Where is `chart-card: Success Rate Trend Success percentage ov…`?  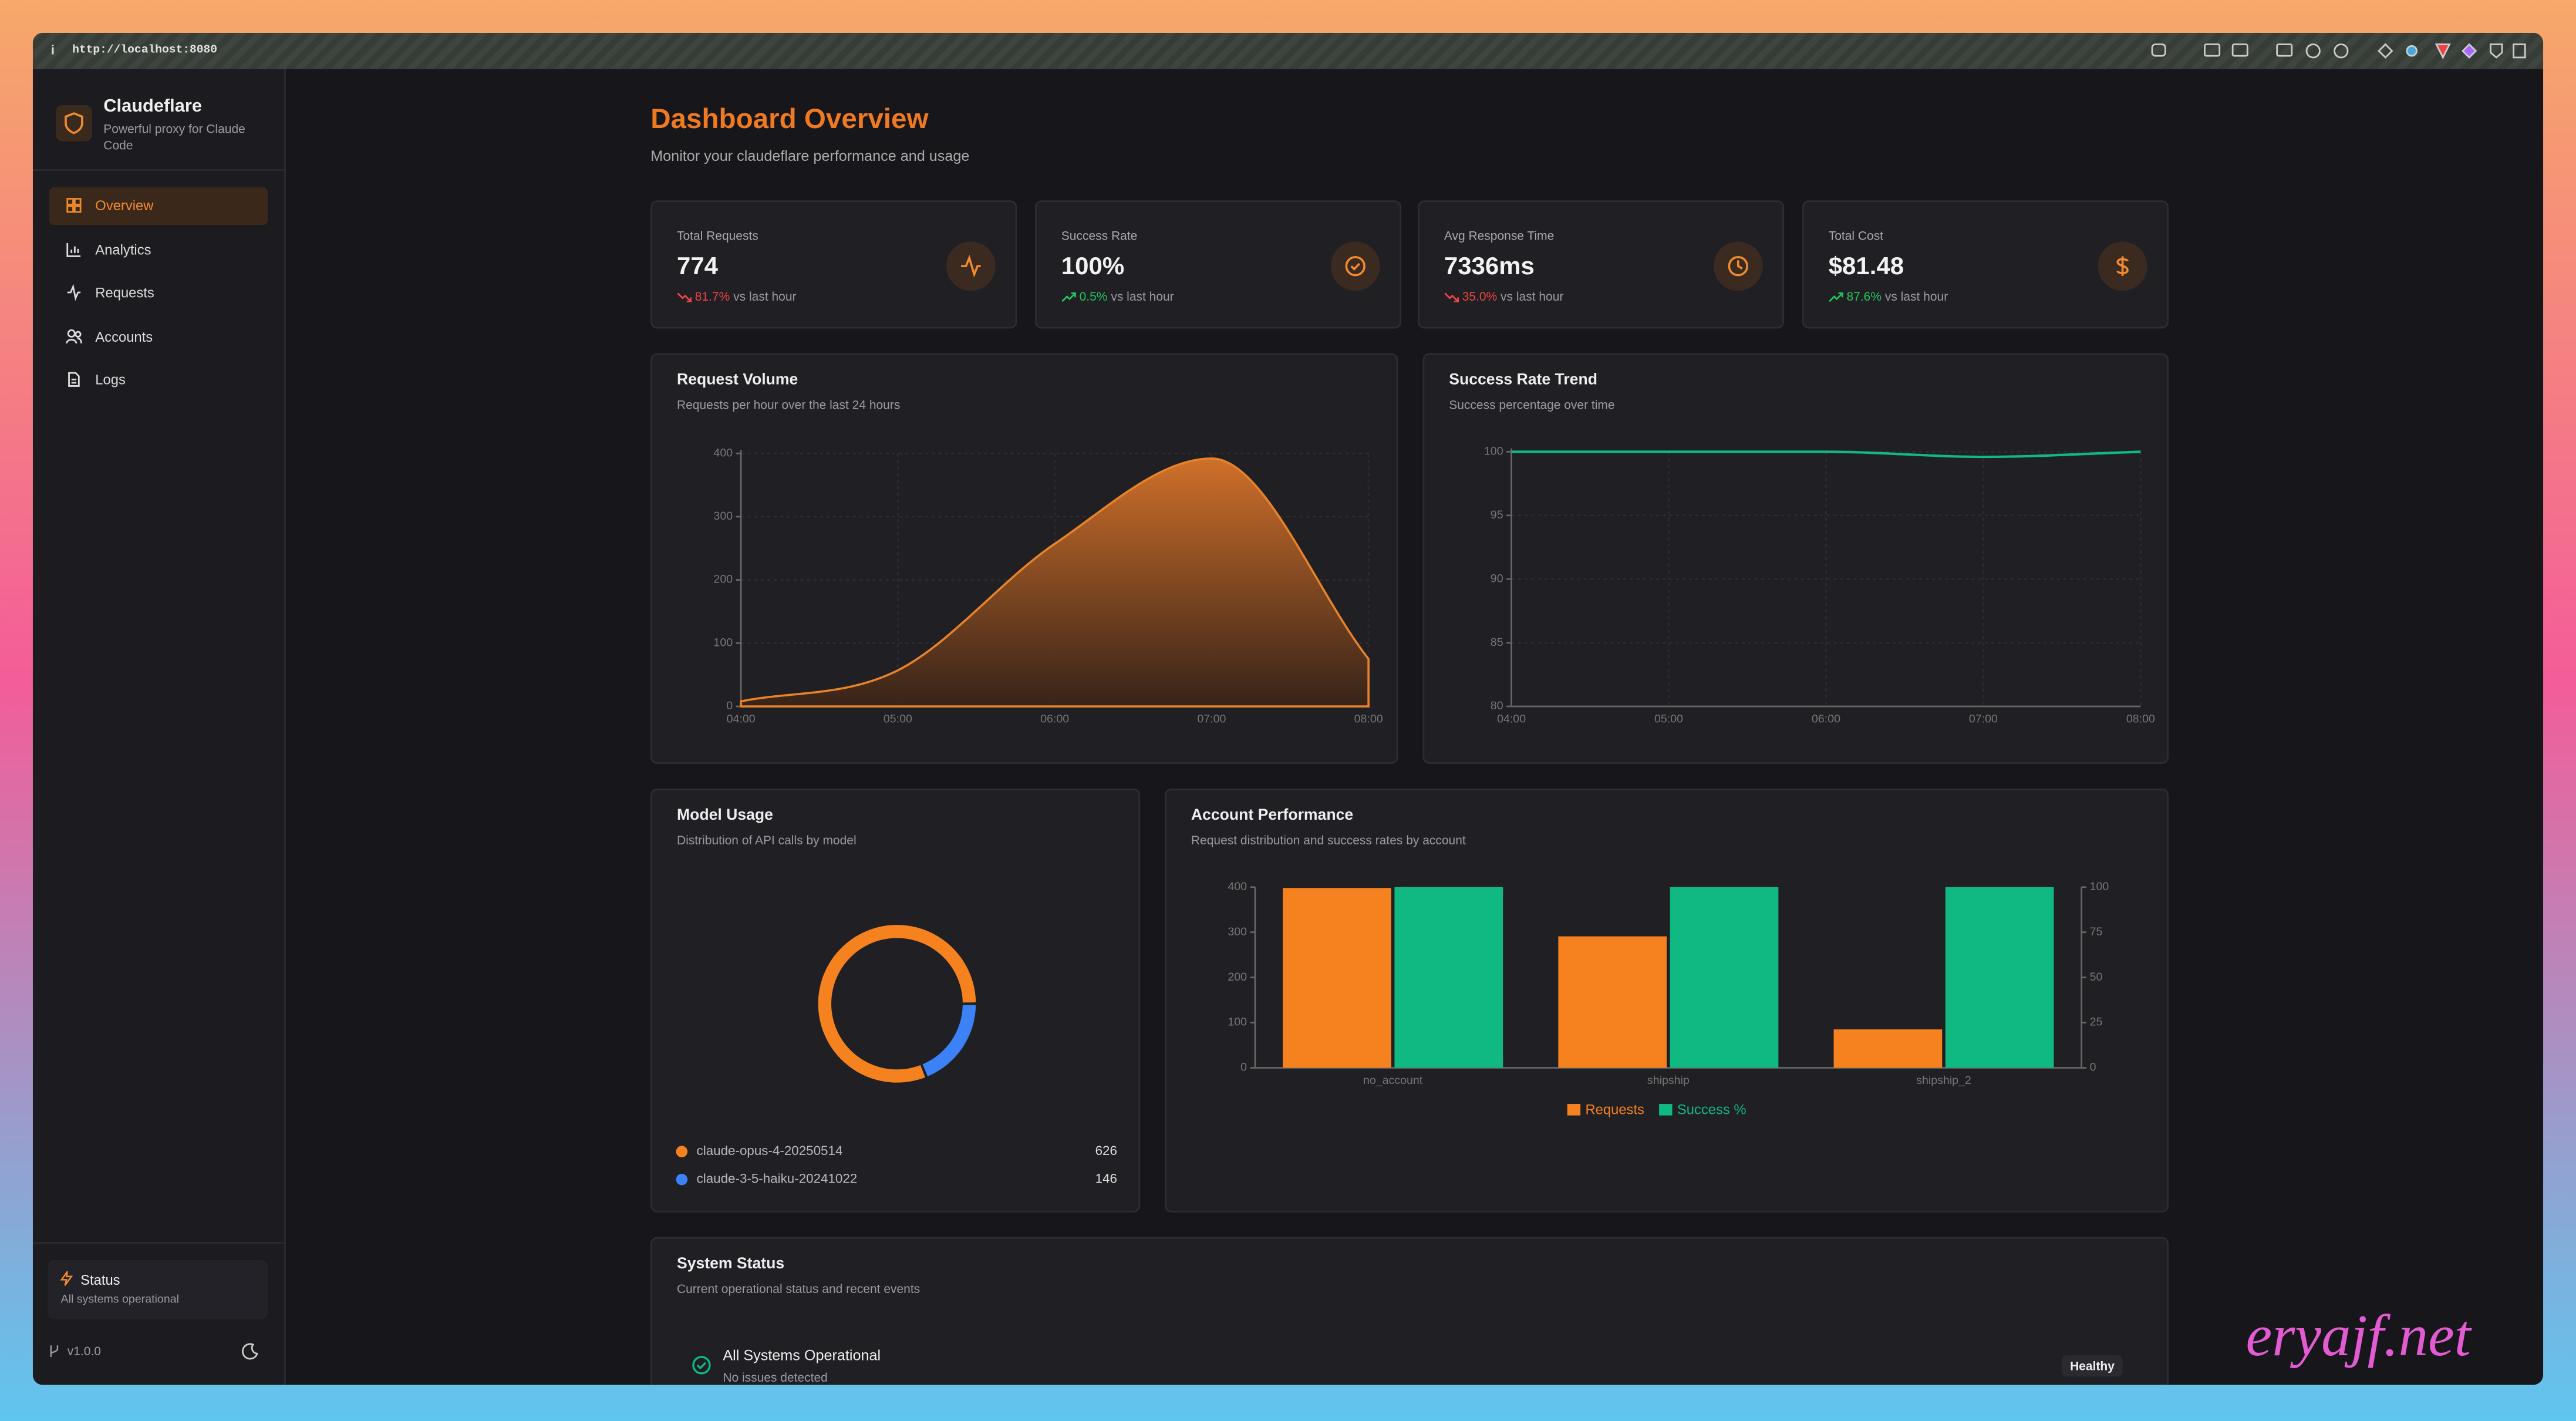
chart-card: Success Rate Trend Success percentage ov… is located at coordinates (1795, 558).